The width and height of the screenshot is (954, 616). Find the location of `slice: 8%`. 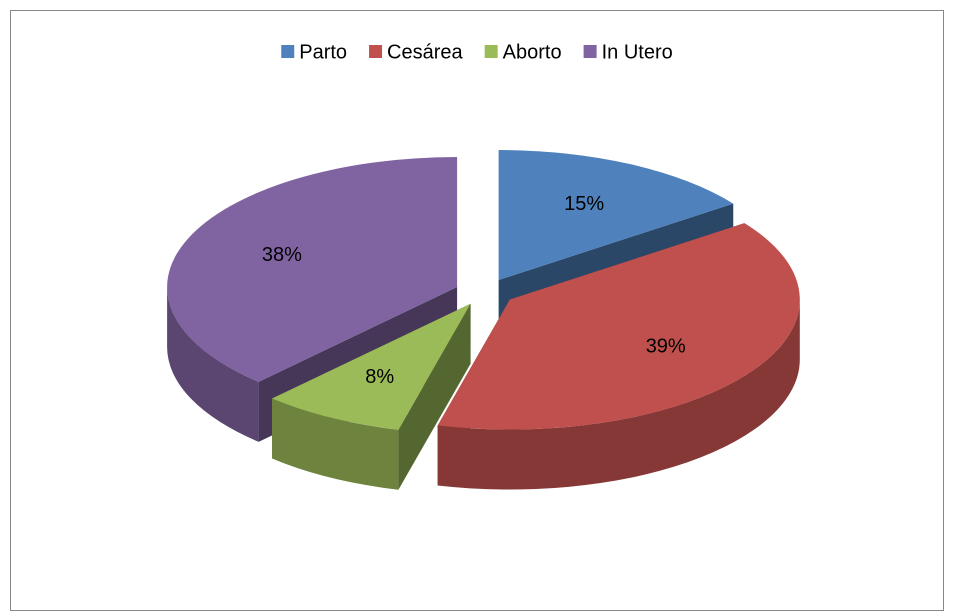

slice: 8% is located at coordinates (371, 396).